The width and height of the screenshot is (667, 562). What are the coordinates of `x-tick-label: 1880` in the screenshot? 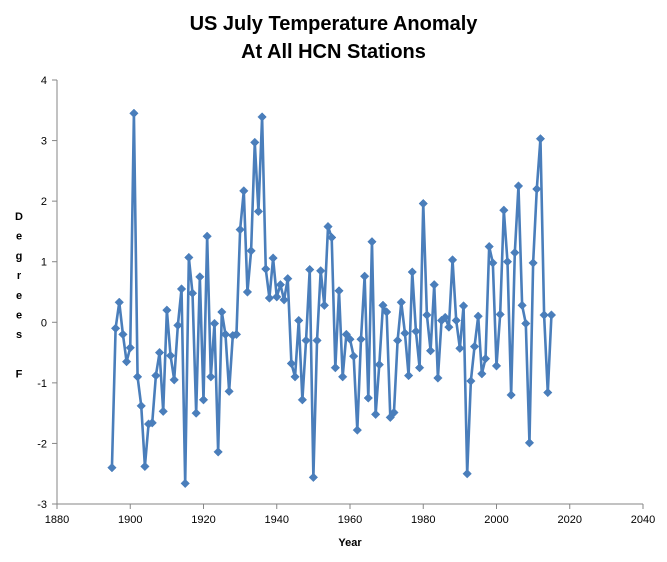 It's located at (57, 520).